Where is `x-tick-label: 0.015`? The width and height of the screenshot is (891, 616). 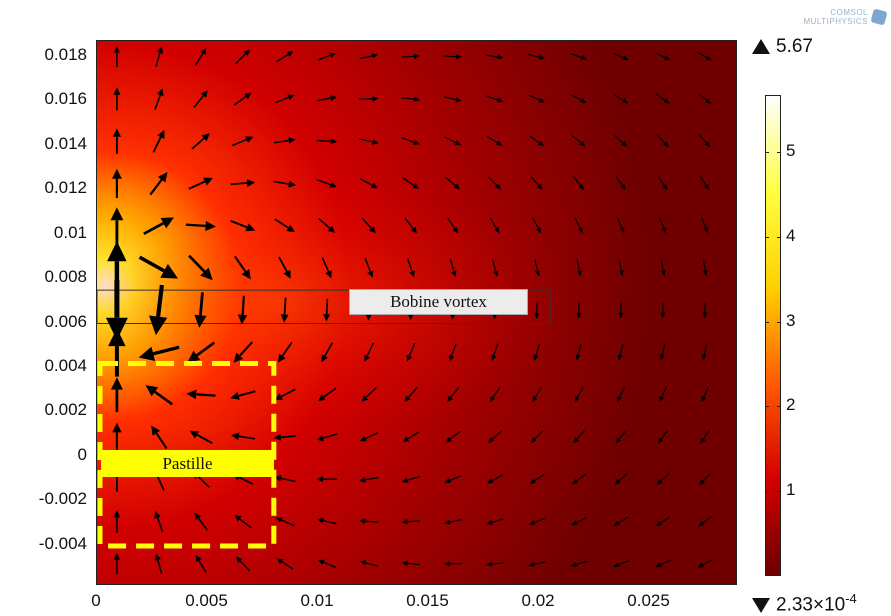 x-tick-label: 0.015 is located at coordinates (428, 601).